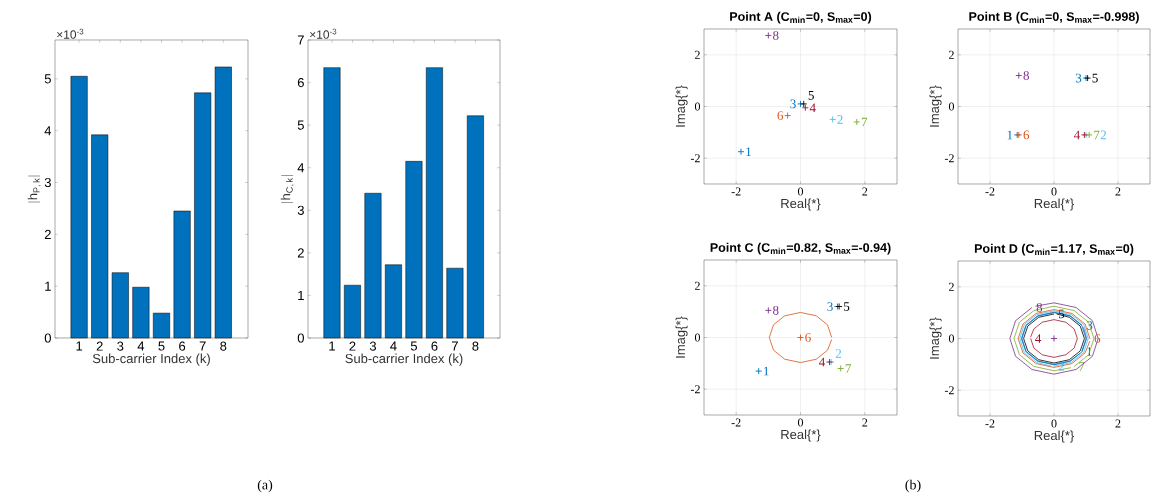 The width and height of the screenshot is (1175, 499). What do you see at coordinates (475, 346) in the screenshot?
I see `x-tick-label: 8` at bounding box center [475, 346].